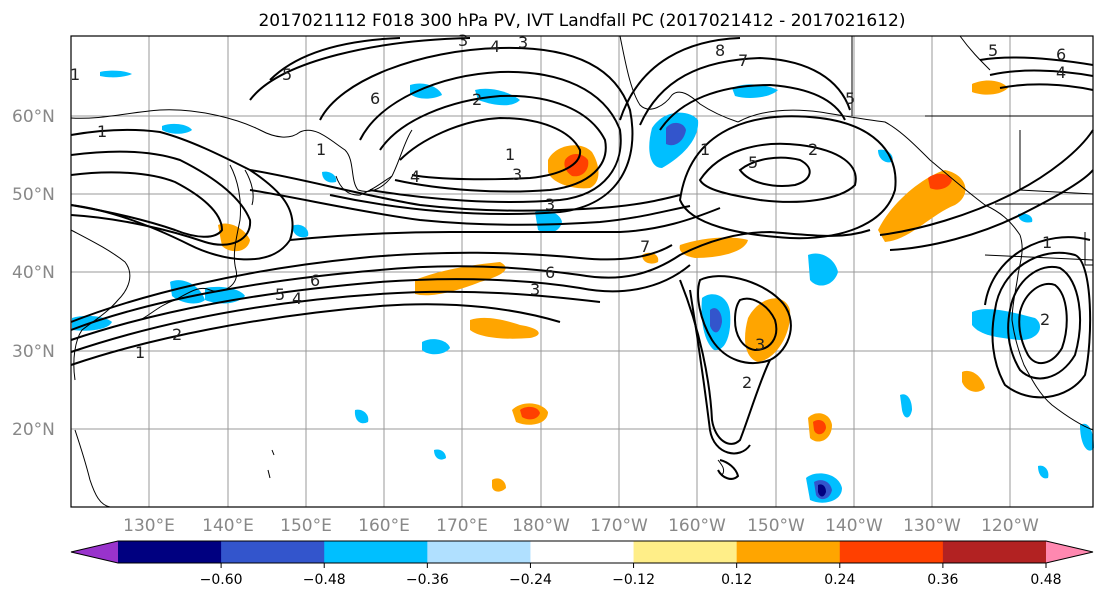 Image resolution: width=1105 pixels, height=601 pixels. What do you see at coordinates (92, 468) in the screenshot?
I see `coast-philippines` at bounding box center [92, 468].